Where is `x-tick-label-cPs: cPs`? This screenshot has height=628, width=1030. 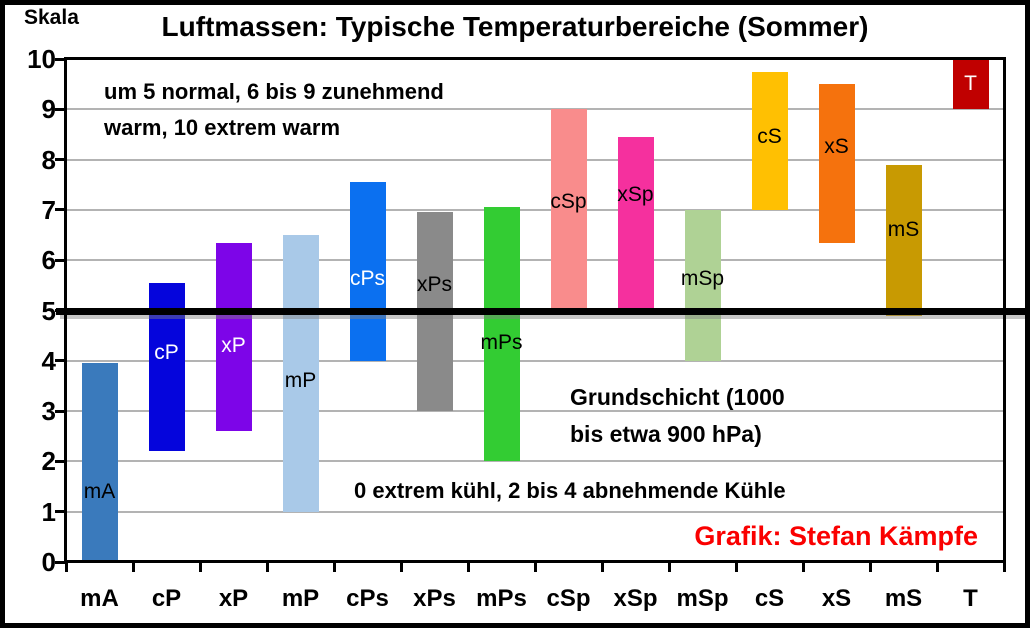 x-tick-label-cPs: cPs is located at coordinates (367, 598).